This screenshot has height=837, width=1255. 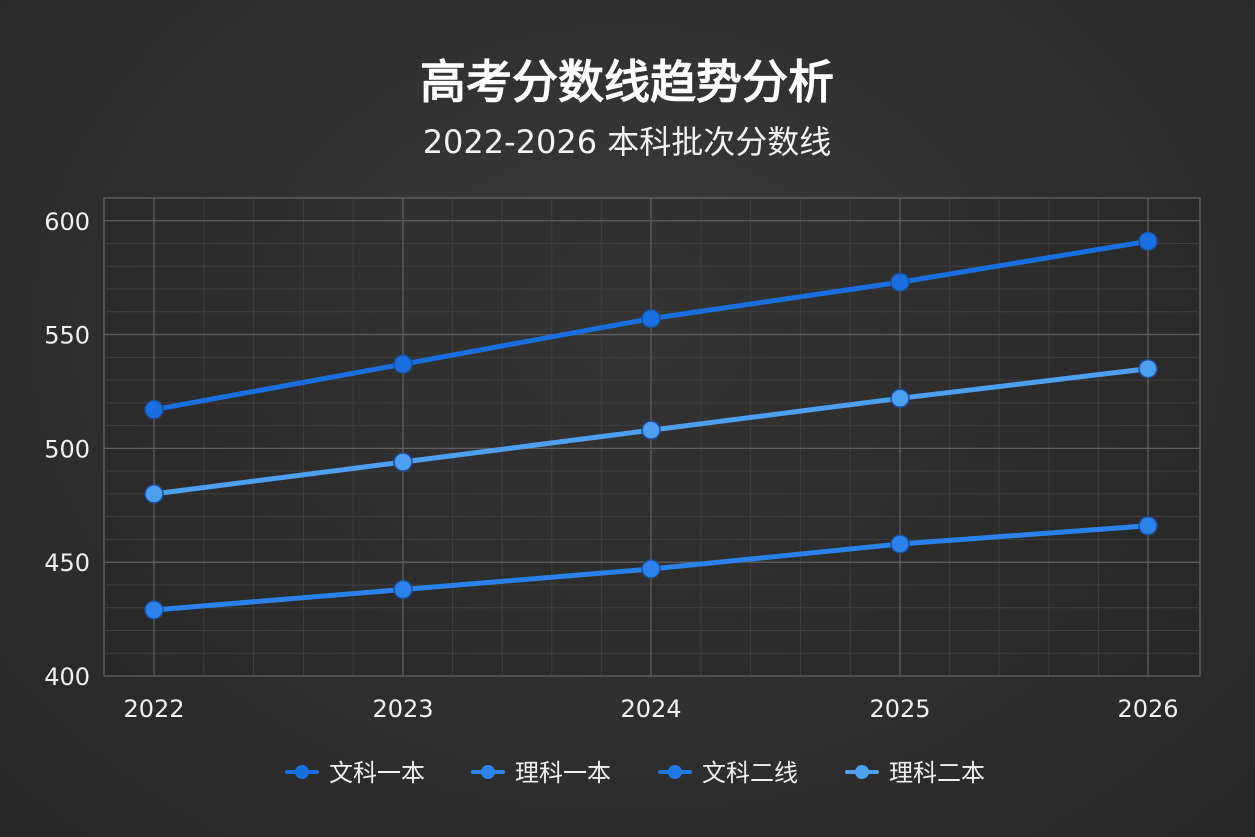 I want to click on y-tick-label: 600, so click(x=67, y=222).